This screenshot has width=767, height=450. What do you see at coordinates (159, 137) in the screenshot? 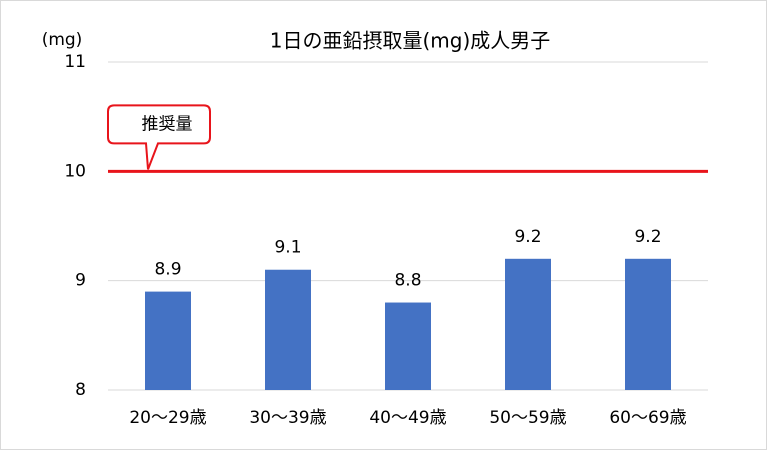
I see `callout-box` at bounding box center [159, 137].